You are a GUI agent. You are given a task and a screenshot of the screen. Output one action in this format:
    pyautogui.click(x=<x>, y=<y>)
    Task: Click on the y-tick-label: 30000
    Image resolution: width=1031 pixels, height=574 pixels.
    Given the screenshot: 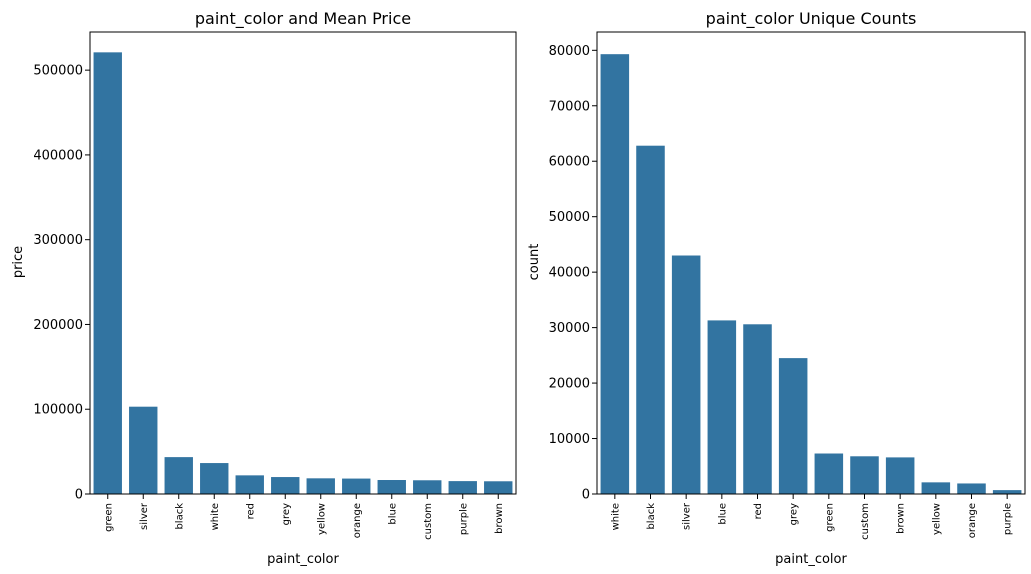 What is the action you would take?
    pyautogui.click(x=569, y=328)
    